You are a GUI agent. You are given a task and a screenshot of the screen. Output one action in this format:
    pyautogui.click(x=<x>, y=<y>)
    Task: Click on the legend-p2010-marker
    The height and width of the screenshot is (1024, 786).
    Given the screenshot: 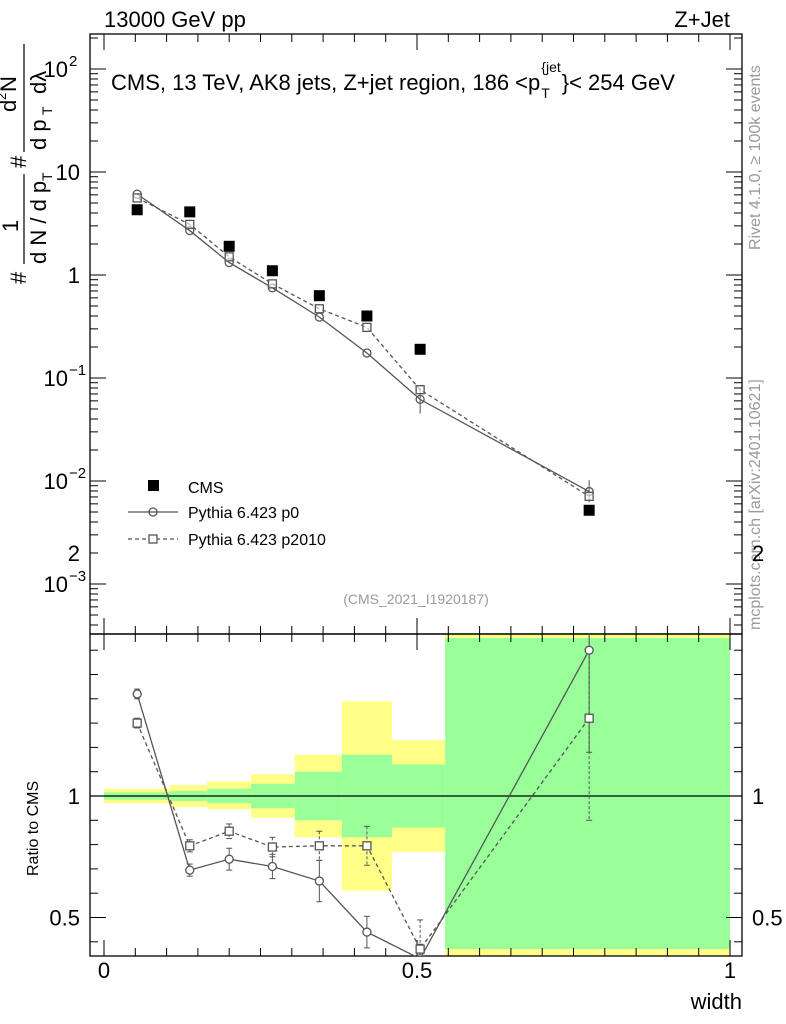 What is the action you would take?
    pyautogui.click(x=153, y=539)
    